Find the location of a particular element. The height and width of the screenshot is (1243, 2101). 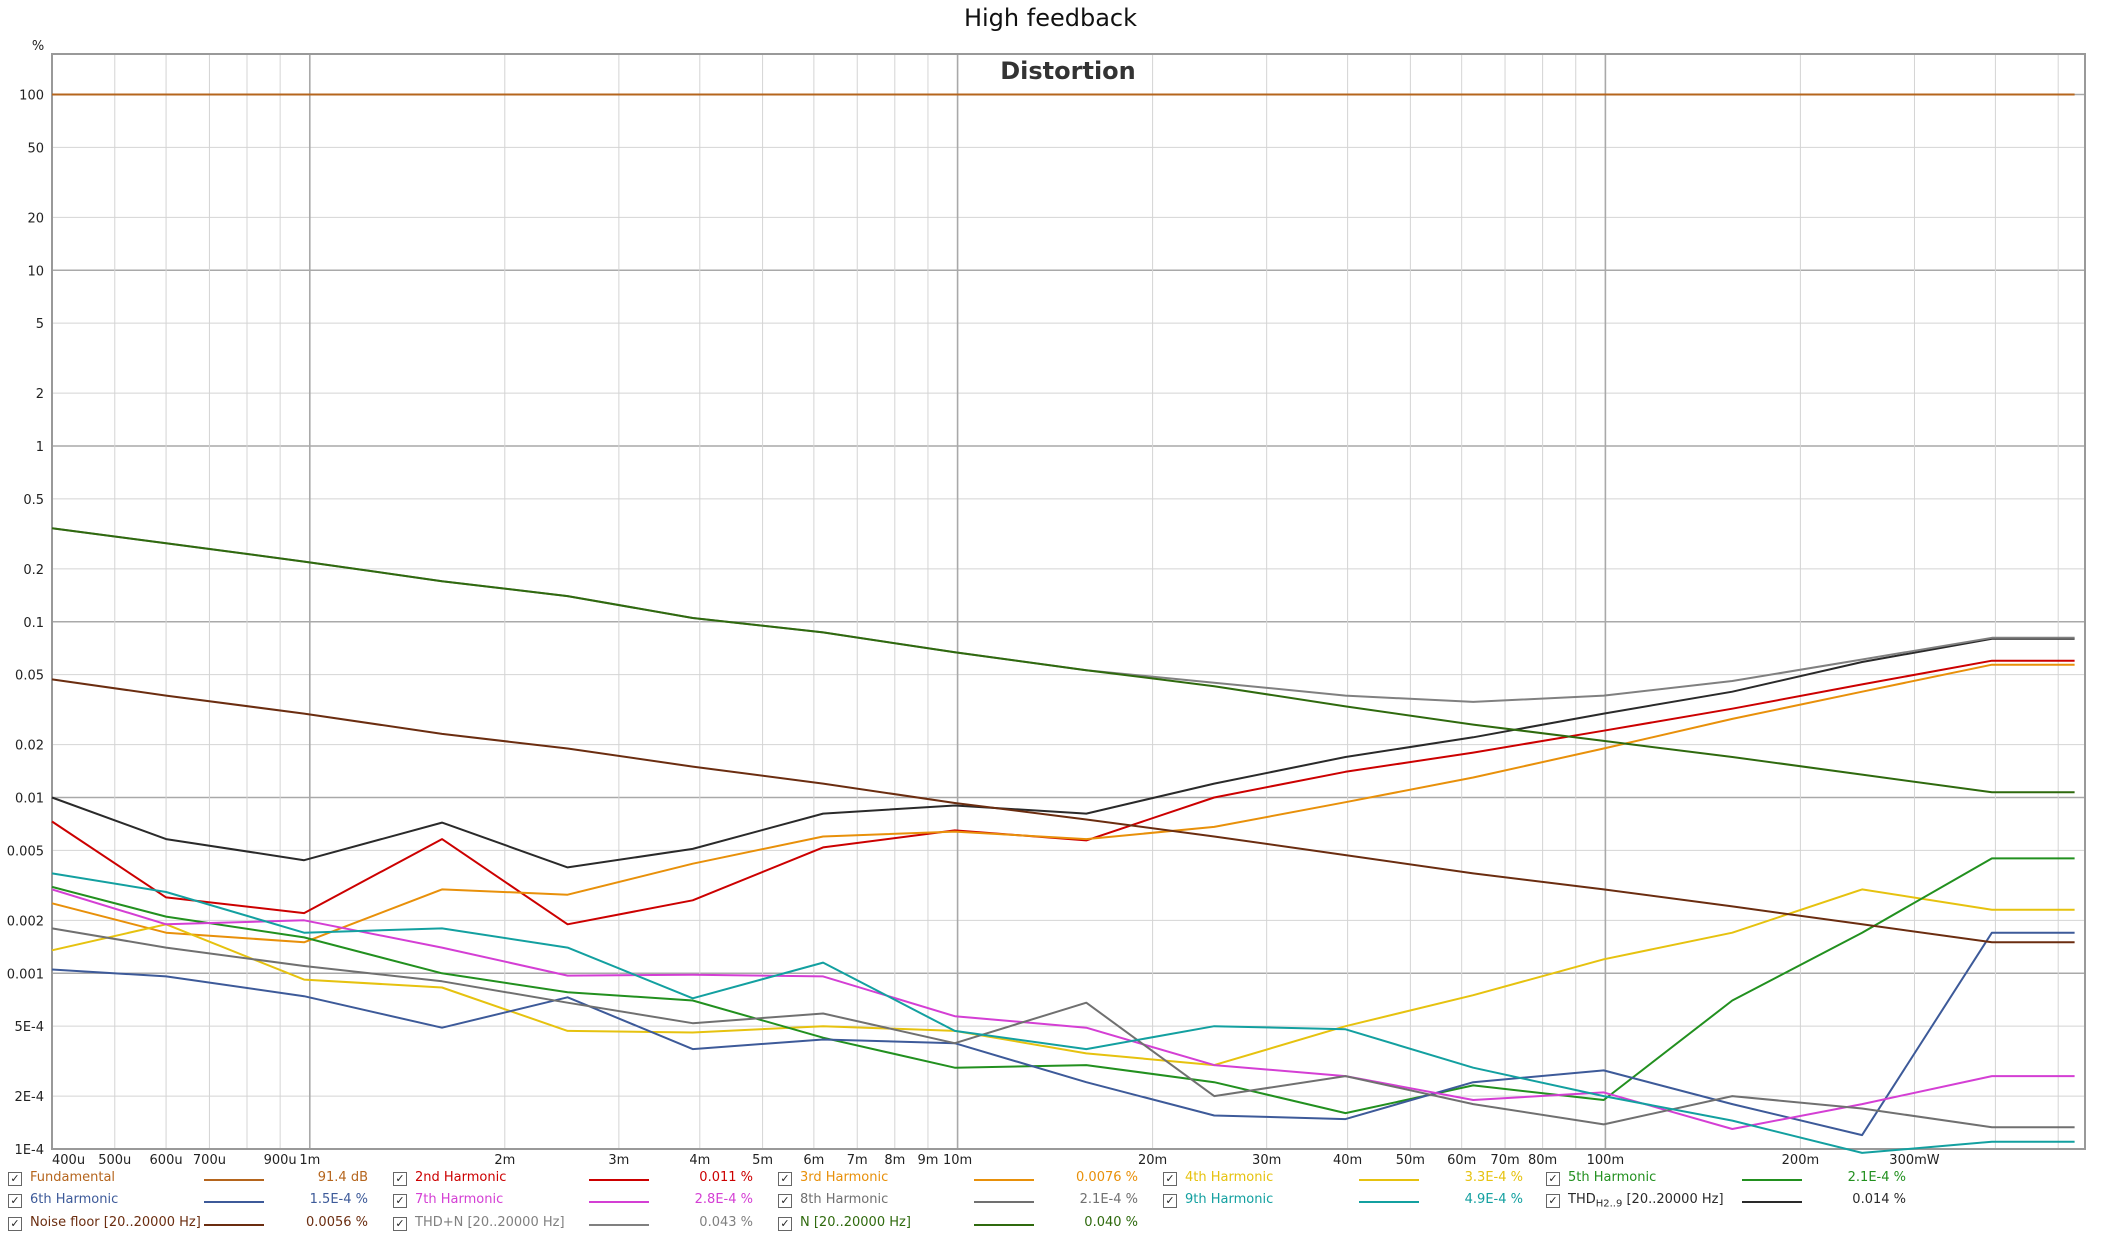

x-tick-label: 10m is located at coordinates (957, 1159).